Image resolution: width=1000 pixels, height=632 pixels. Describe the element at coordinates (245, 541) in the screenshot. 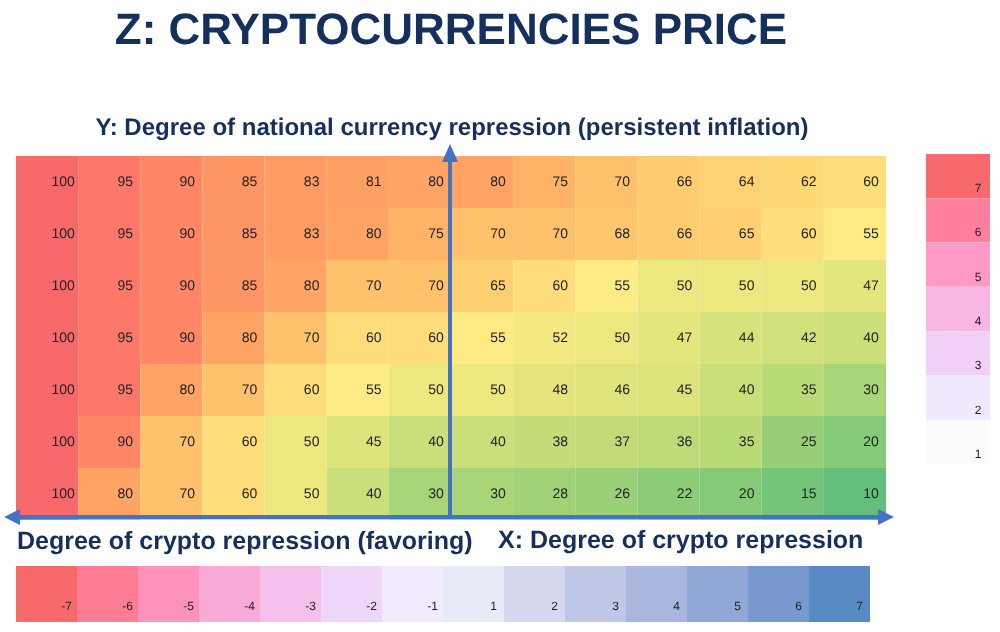

I see `x-axis-title: Degree of crypto repression (favoring)` at that location.